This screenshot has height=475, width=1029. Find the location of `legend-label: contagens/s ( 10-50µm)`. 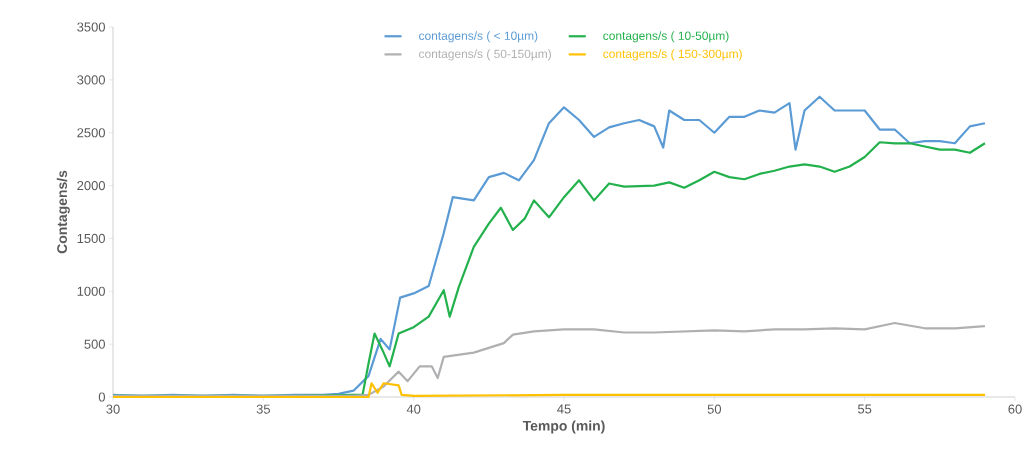

legend-label: contagens/s ( 10-50µm) is located at coordinates (666, 37).